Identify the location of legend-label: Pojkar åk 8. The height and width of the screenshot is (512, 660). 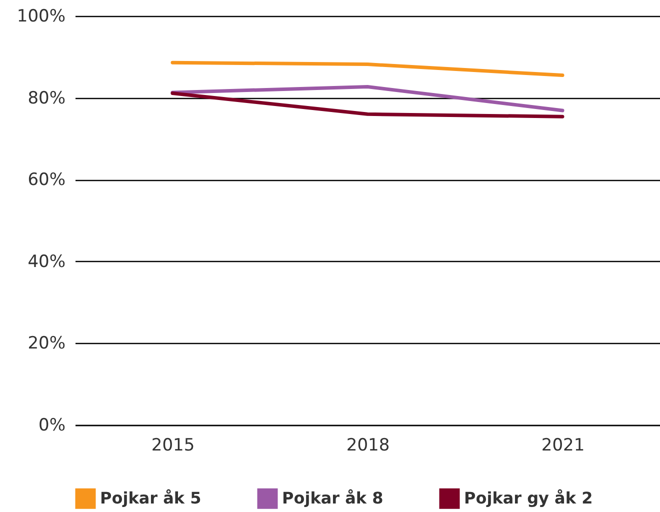
(333, 498).